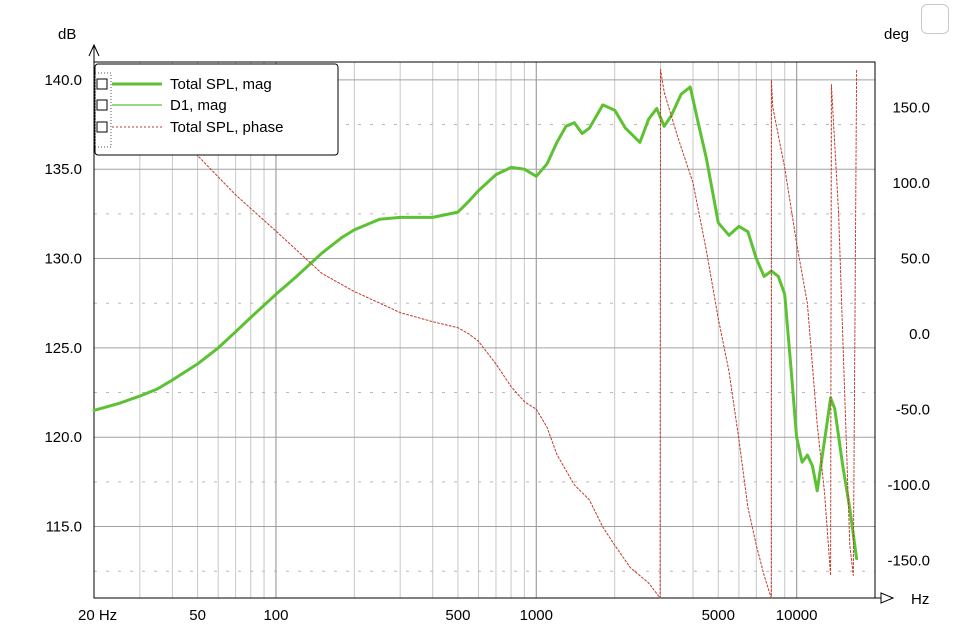  I want to click on legend-item-total-spl-mag: Total SPL, mag, so click(184, 84).